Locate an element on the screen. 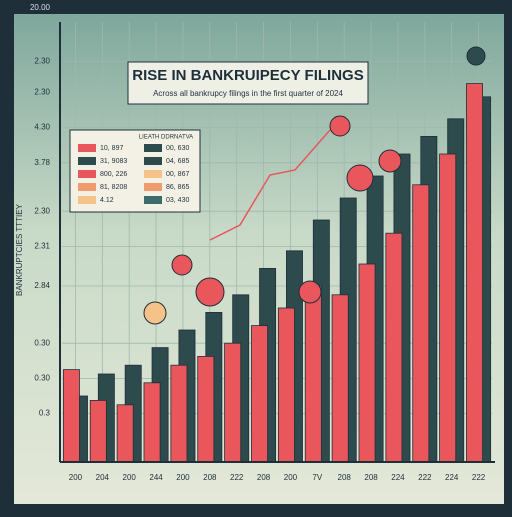 The width and height of the screenshot is (512, 517). legend-text: 4.12 is located at coordinates (107, 200).